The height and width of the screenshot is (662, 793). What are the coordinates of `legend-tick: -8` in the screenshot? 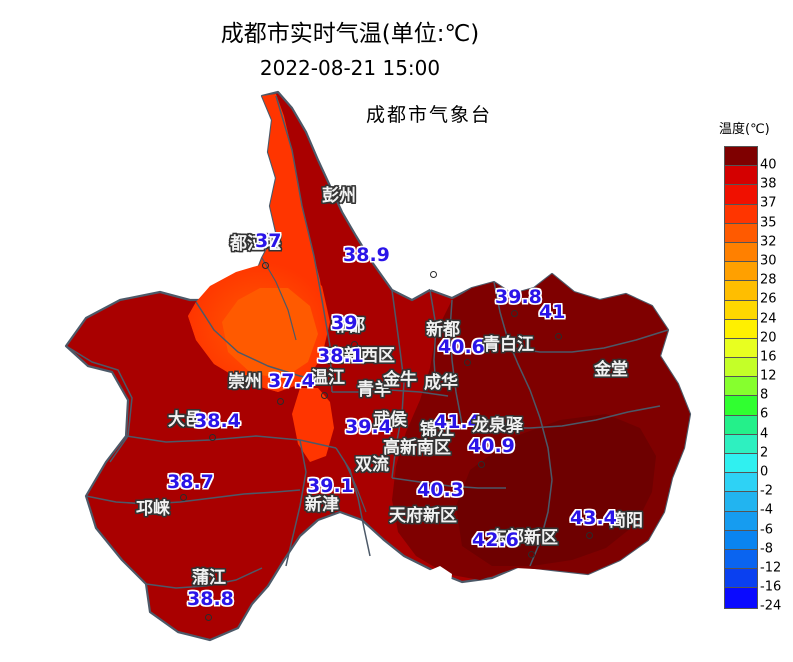 It's located at (766, 549).